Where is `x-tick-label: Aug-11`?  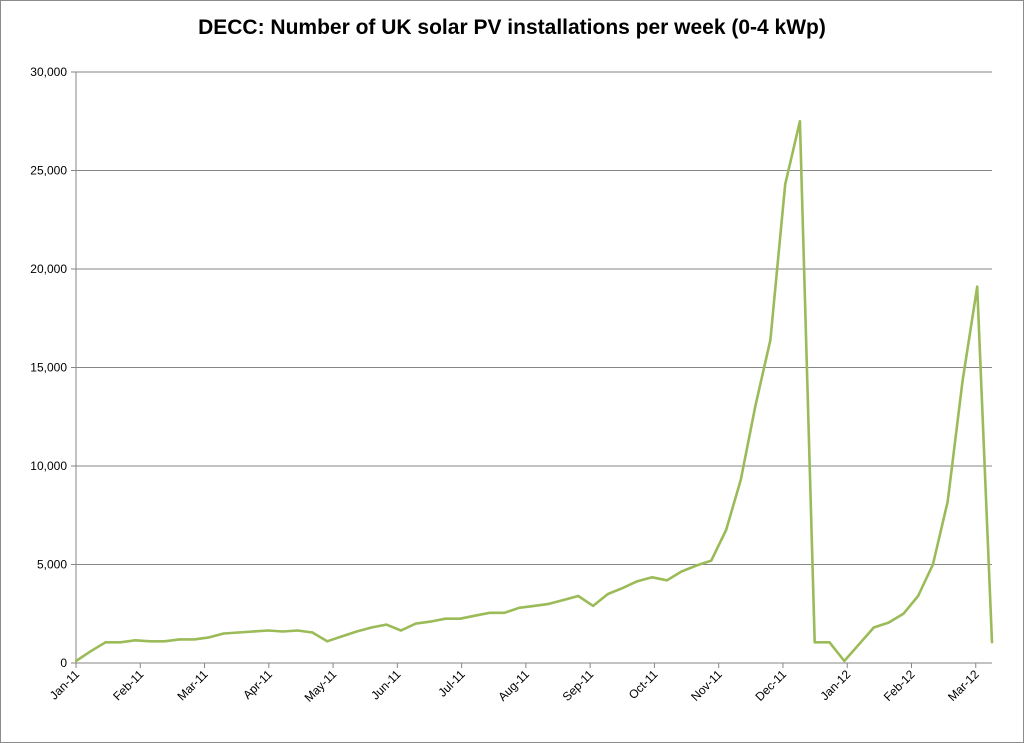
x-tick-label: Aug-11 is located at coordinates (513, 685).